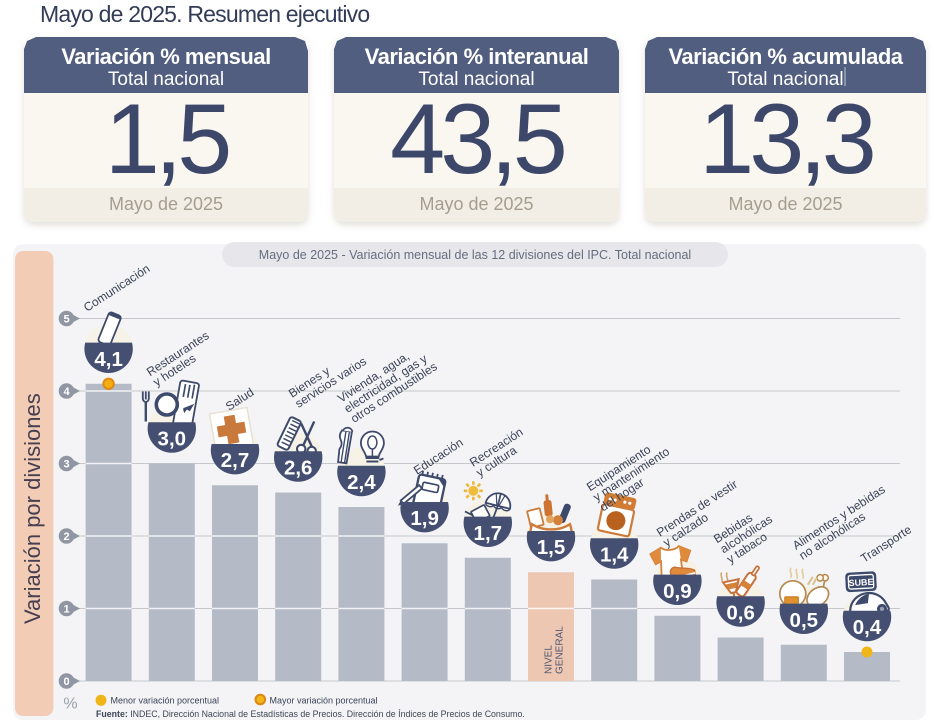 This screenshot has height=720, width=950. What do you see at coordinates (172, 439) in the screenshot?
I see `svg-text: 3,0` at bounding box center [172, 439].